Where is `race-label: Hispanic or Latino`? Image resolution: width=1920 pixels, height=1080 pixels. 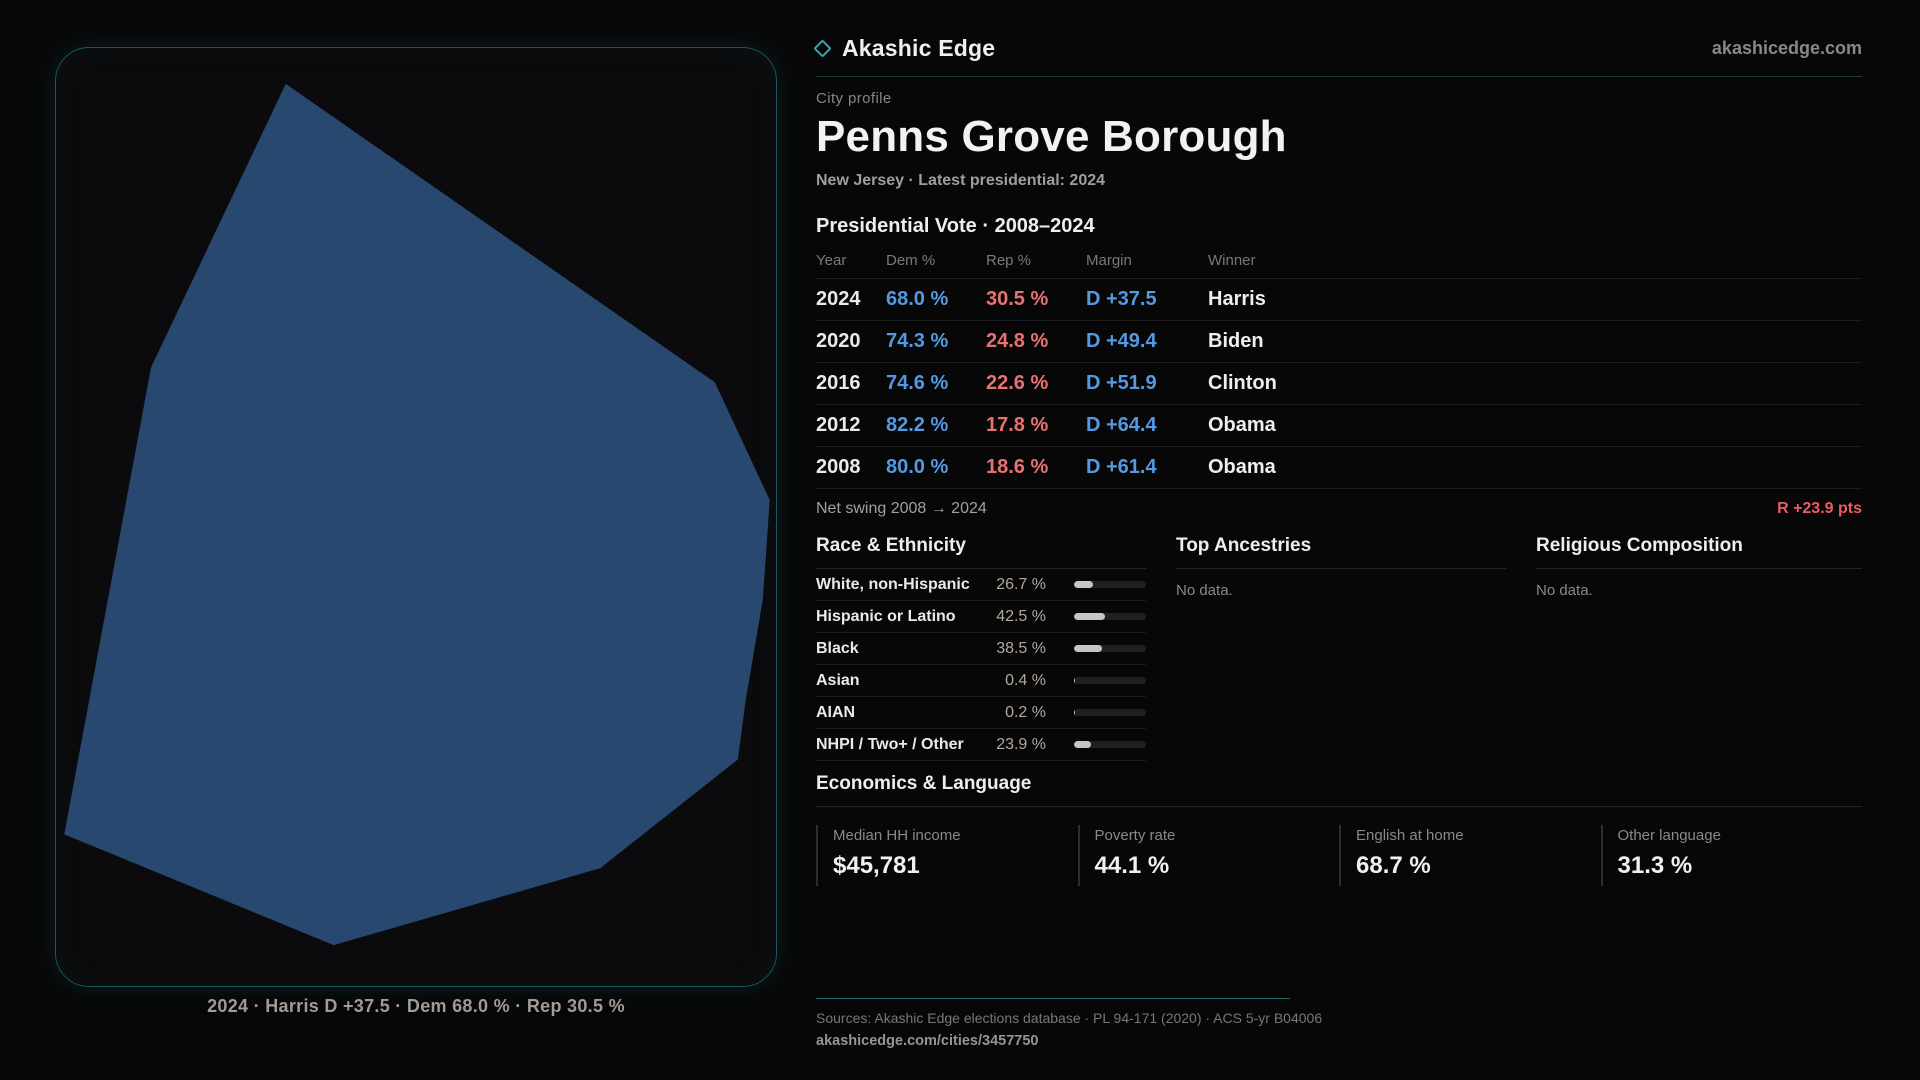 race-label: Hispanic or Latino is located at coordinates (886, 616).